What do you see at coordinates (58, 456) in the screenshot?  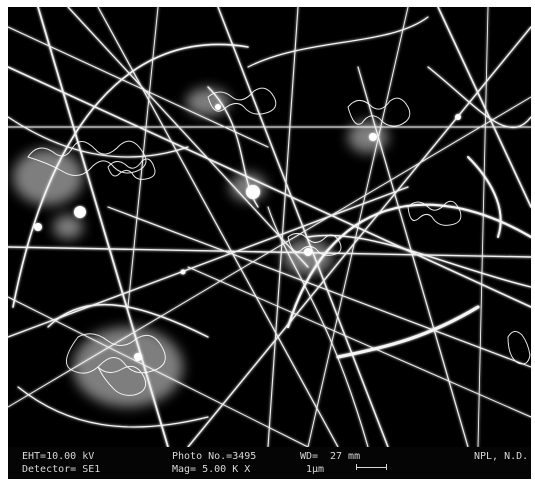 I see `eht-readout: EHT=10.00 kV` at bounding box center [58, 456].